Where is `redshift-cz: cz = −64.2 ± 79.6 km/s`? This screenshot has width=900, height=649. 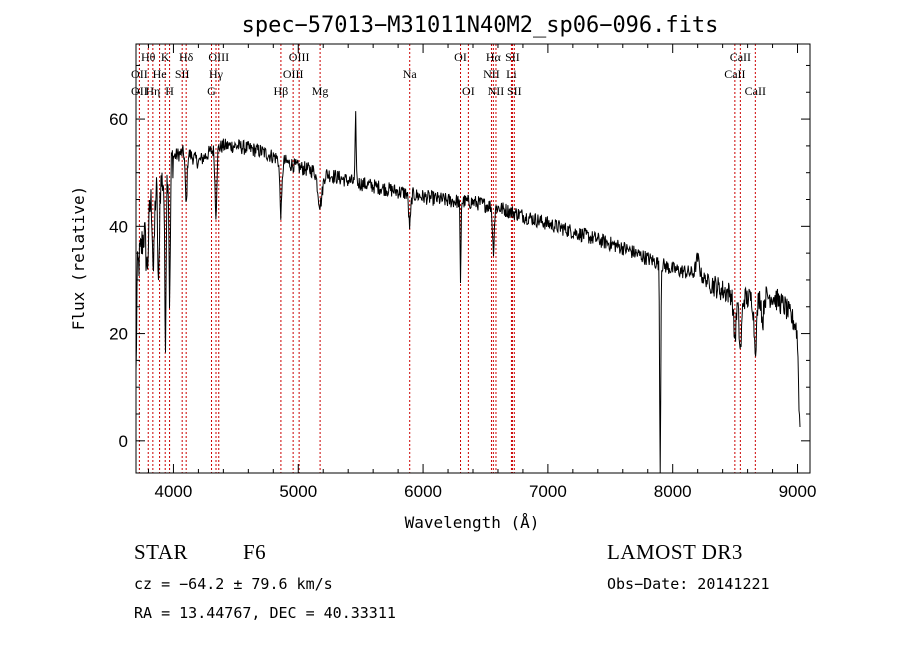
redshift-cz: cz = −64.2 ± 79.6 km/s is located at coordinates (233, 584).